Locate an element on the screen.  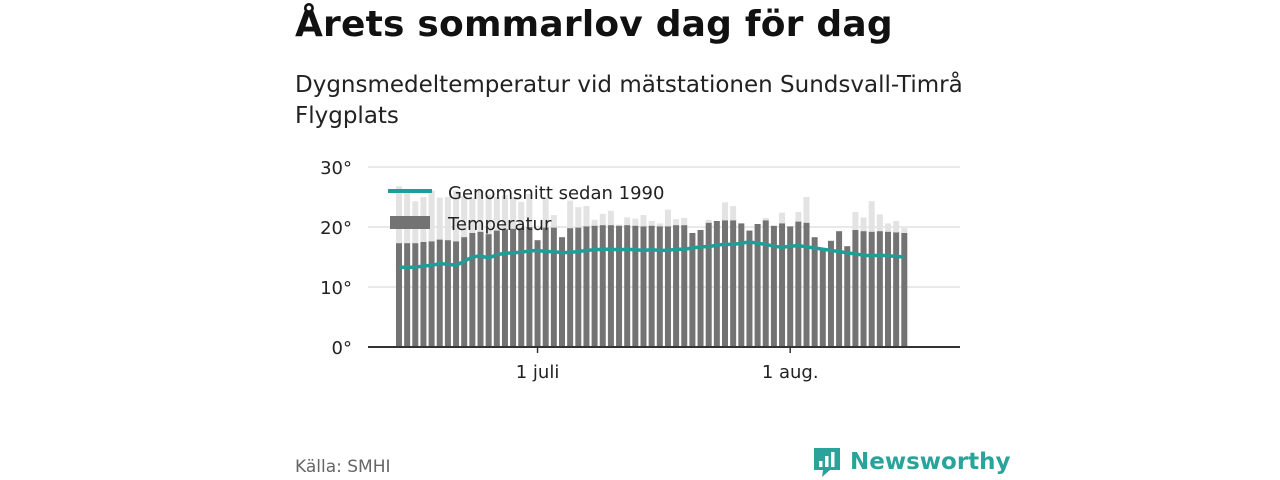
x-tick-label: 1 juli is located at coordinates (538, 372).